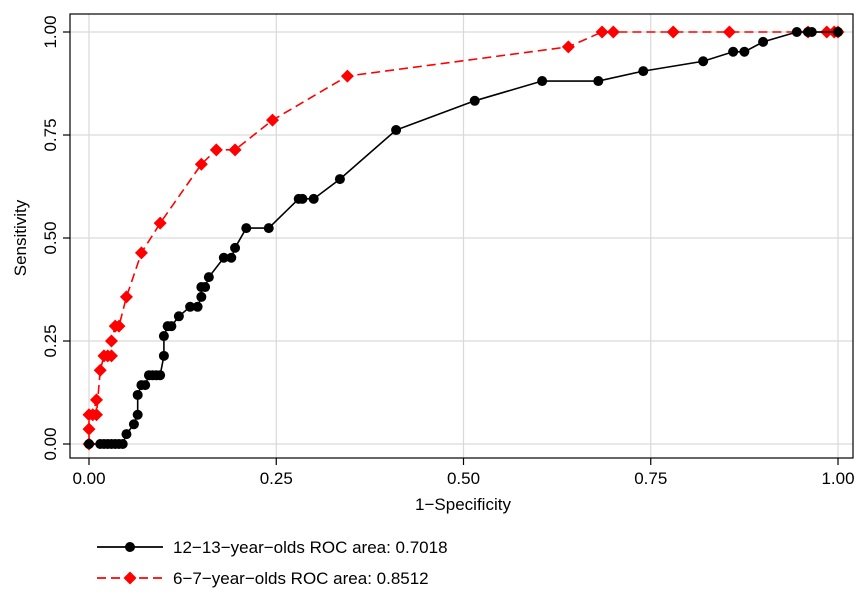 The image size is (861, 595). I want to click on y-tick-label: 0.00, so click(50, 443).